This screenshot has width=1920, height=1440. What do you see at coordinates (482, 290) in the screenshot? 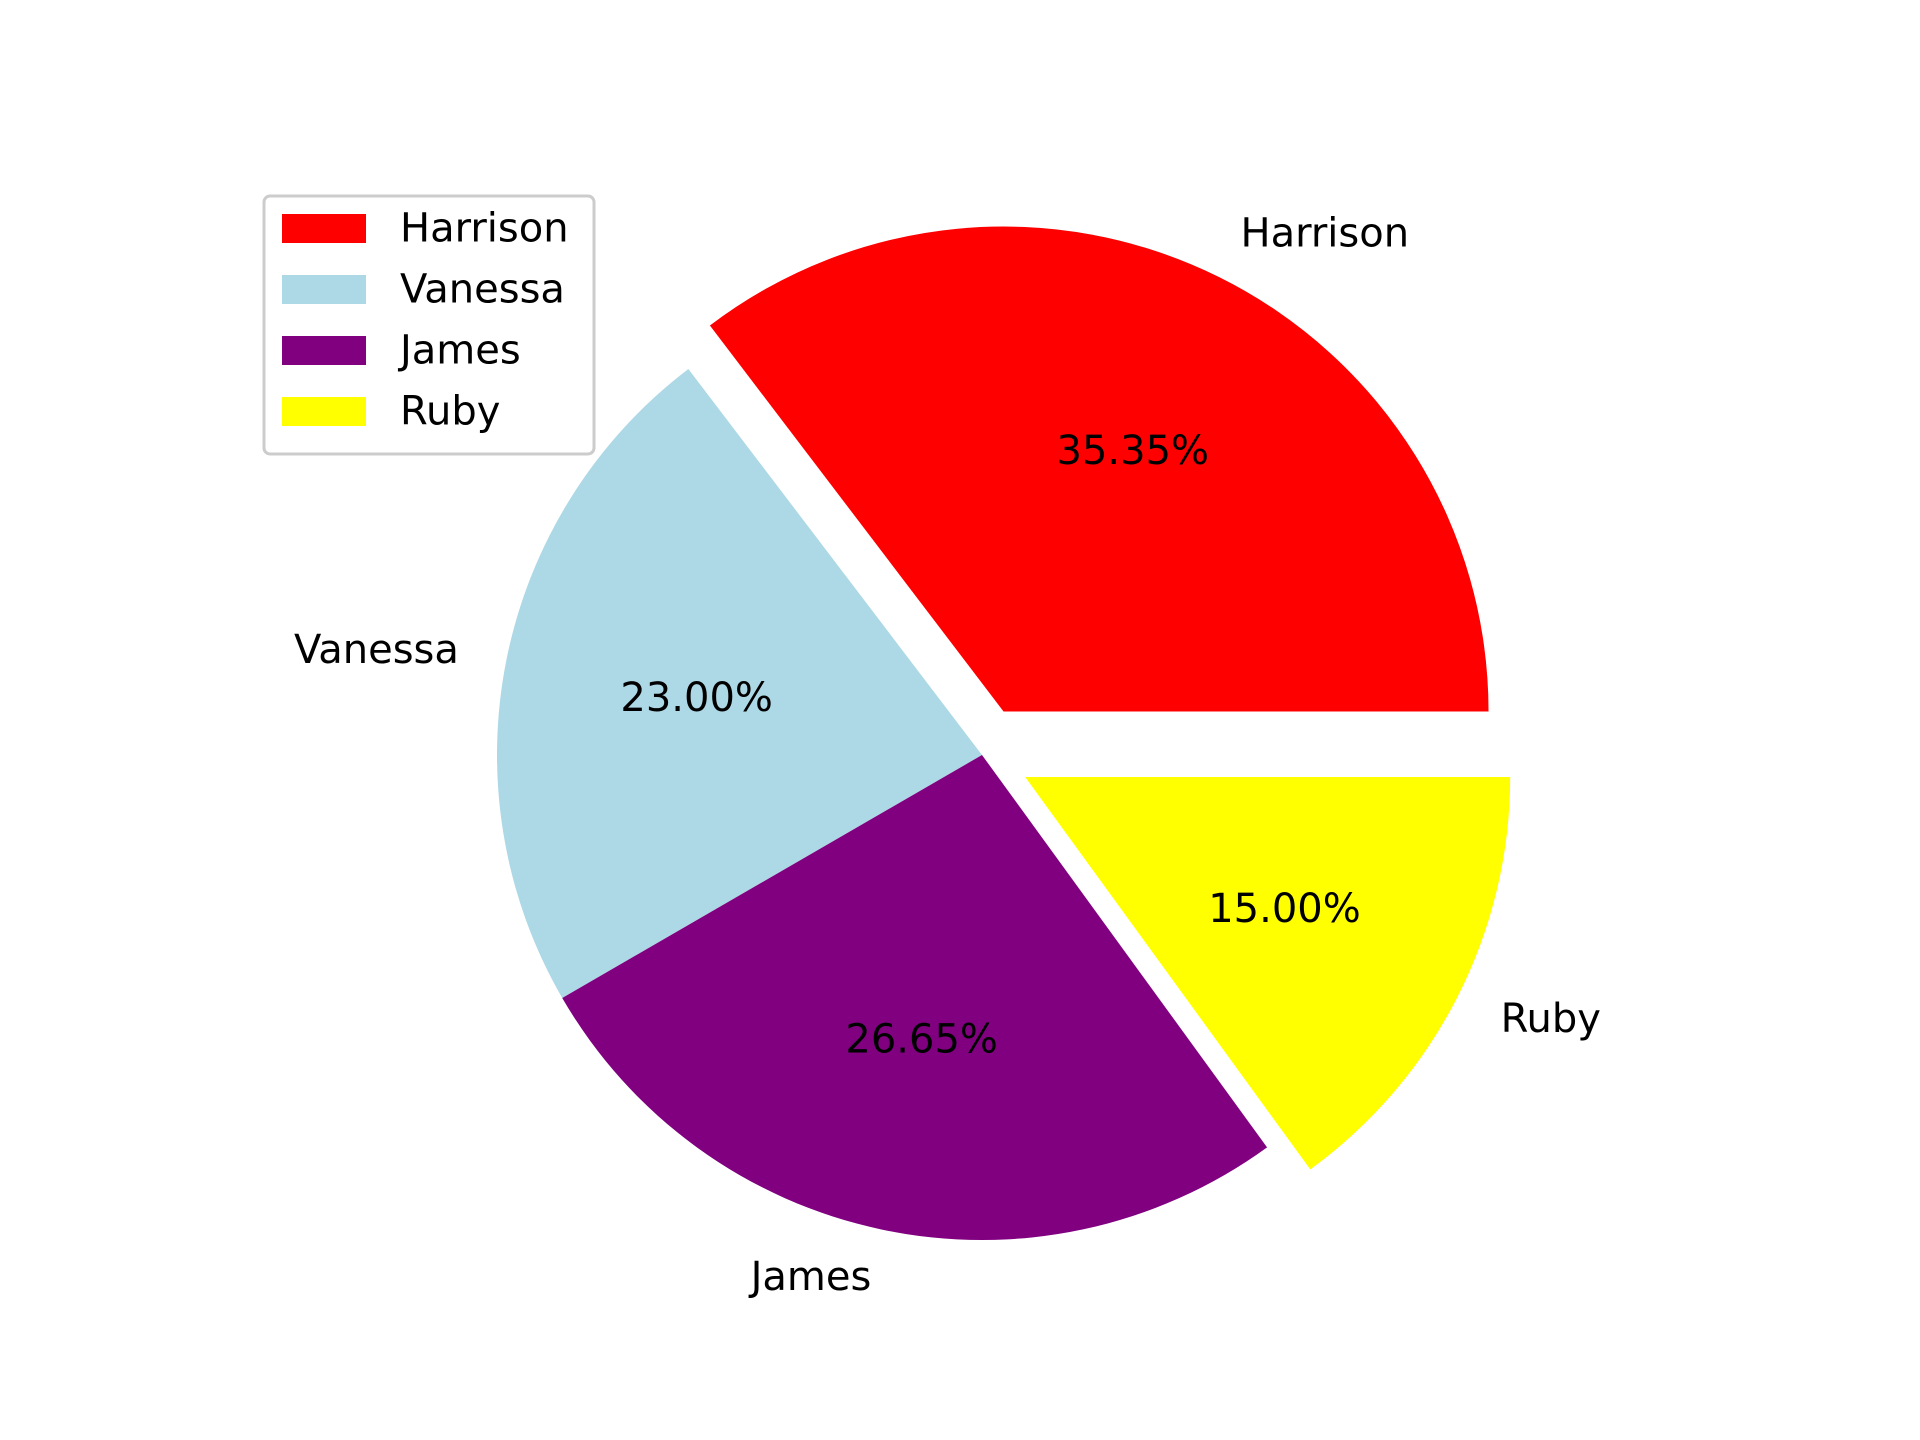
I see `legend-label-vanessa: Vanessa` at bounding box center [482, 290].